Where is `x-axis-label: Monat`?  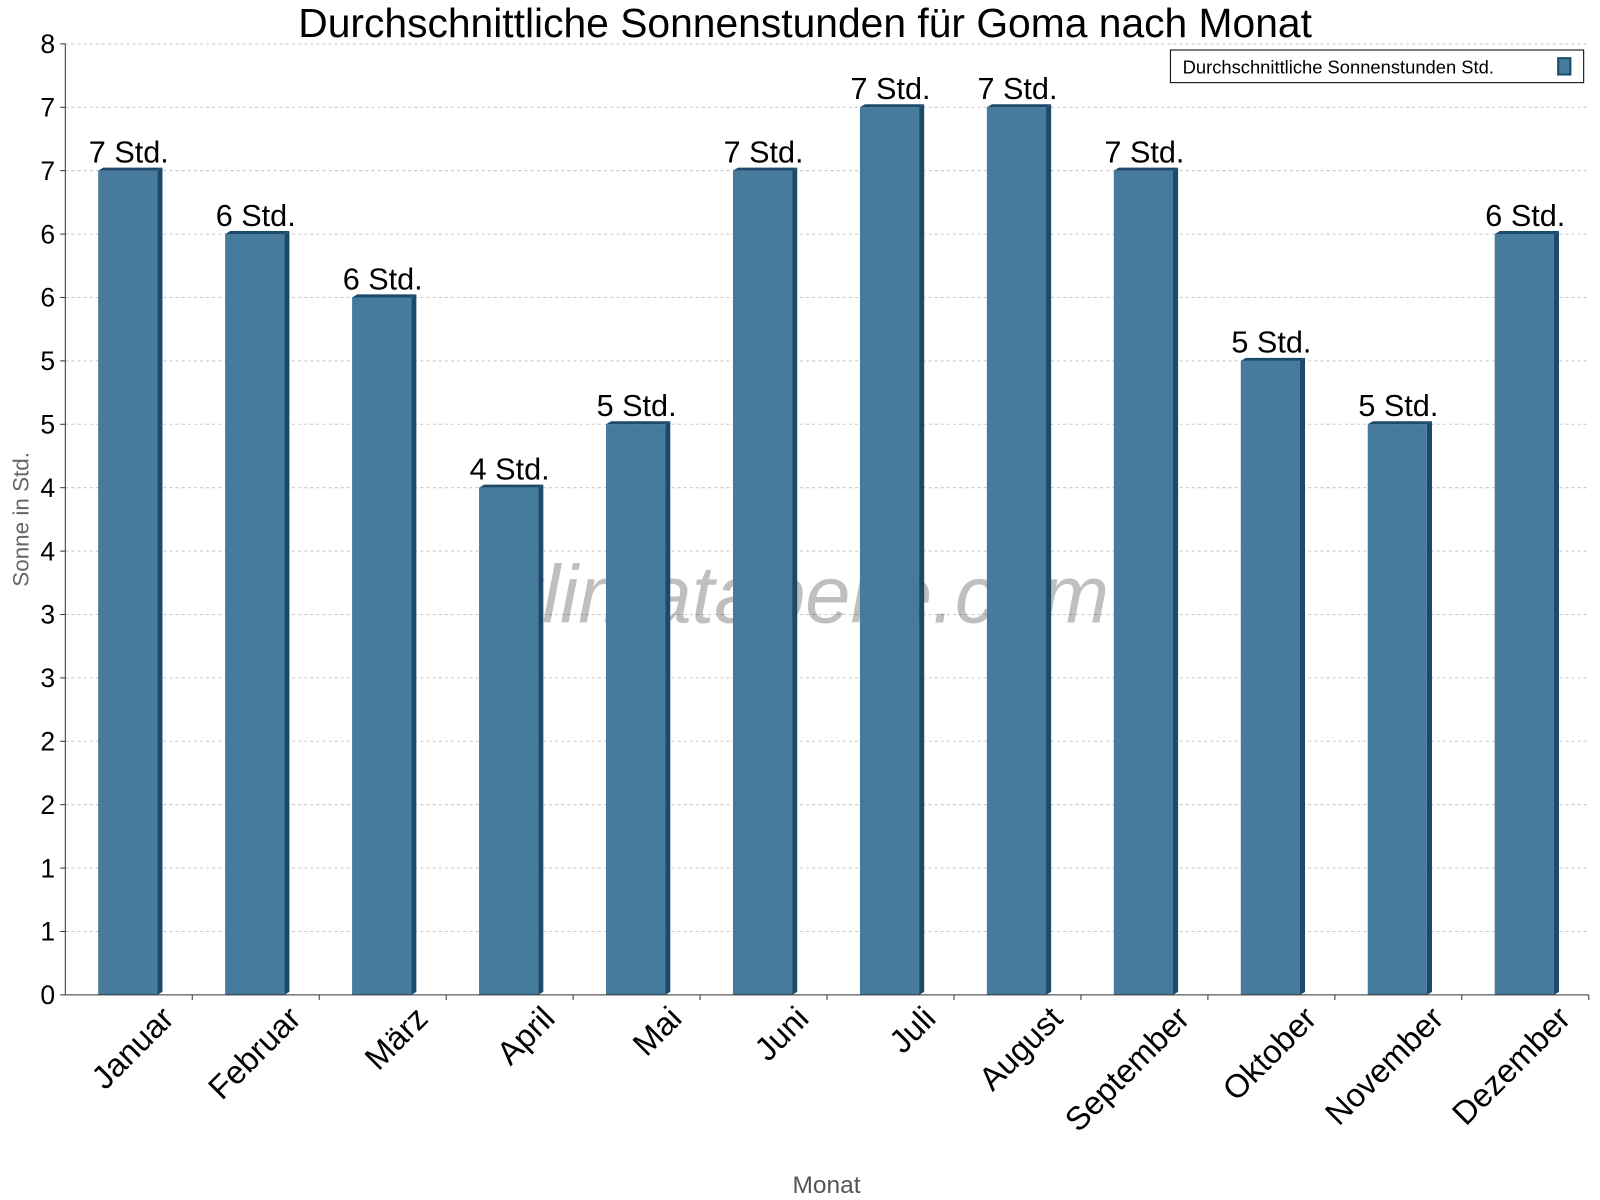 x-axis-label: Monat is located at coordinates (827, 1185).